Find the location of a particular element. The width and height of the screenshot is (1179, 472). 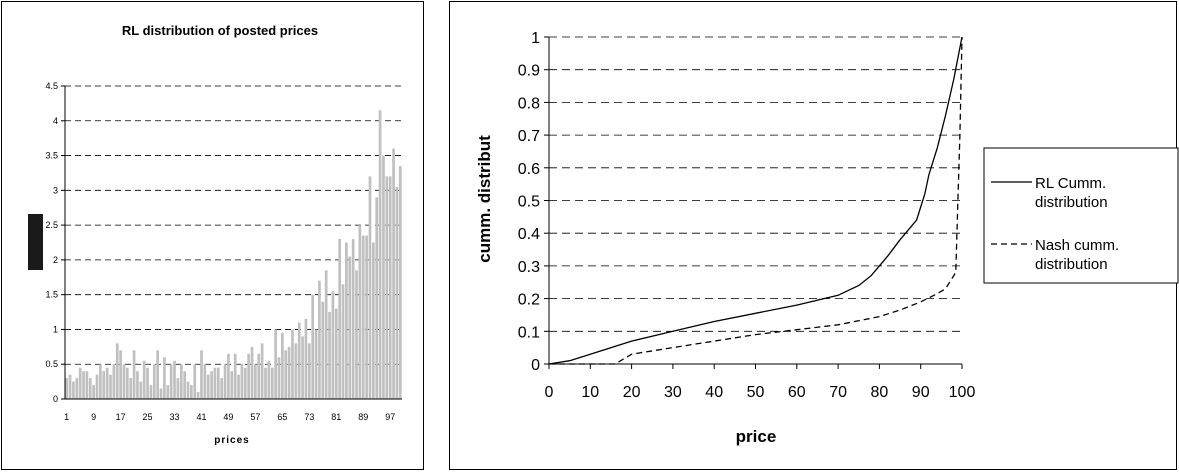

legend-box is located at coordinates (1081, 215).